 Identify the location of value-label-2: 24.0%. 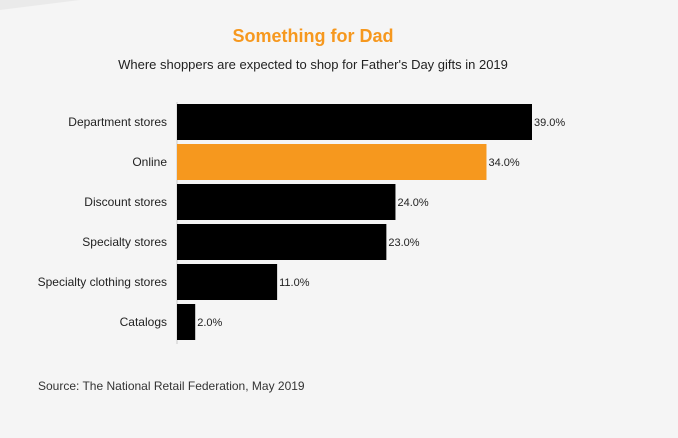
(412, 203).